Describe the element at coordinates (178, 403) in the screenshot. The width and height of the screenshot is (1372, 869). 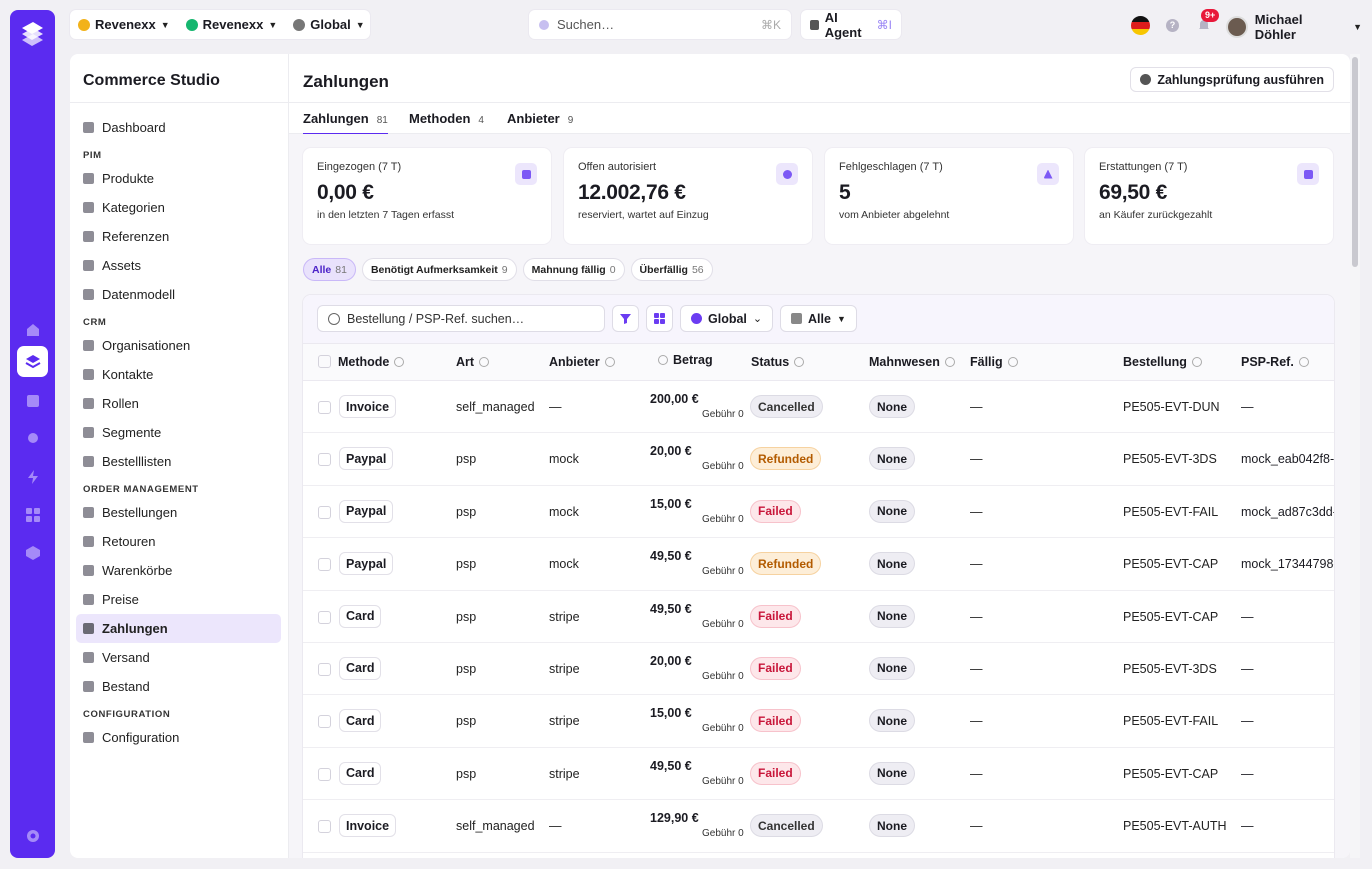
I see `sidebar-item-rollen: Rollen` at that location.